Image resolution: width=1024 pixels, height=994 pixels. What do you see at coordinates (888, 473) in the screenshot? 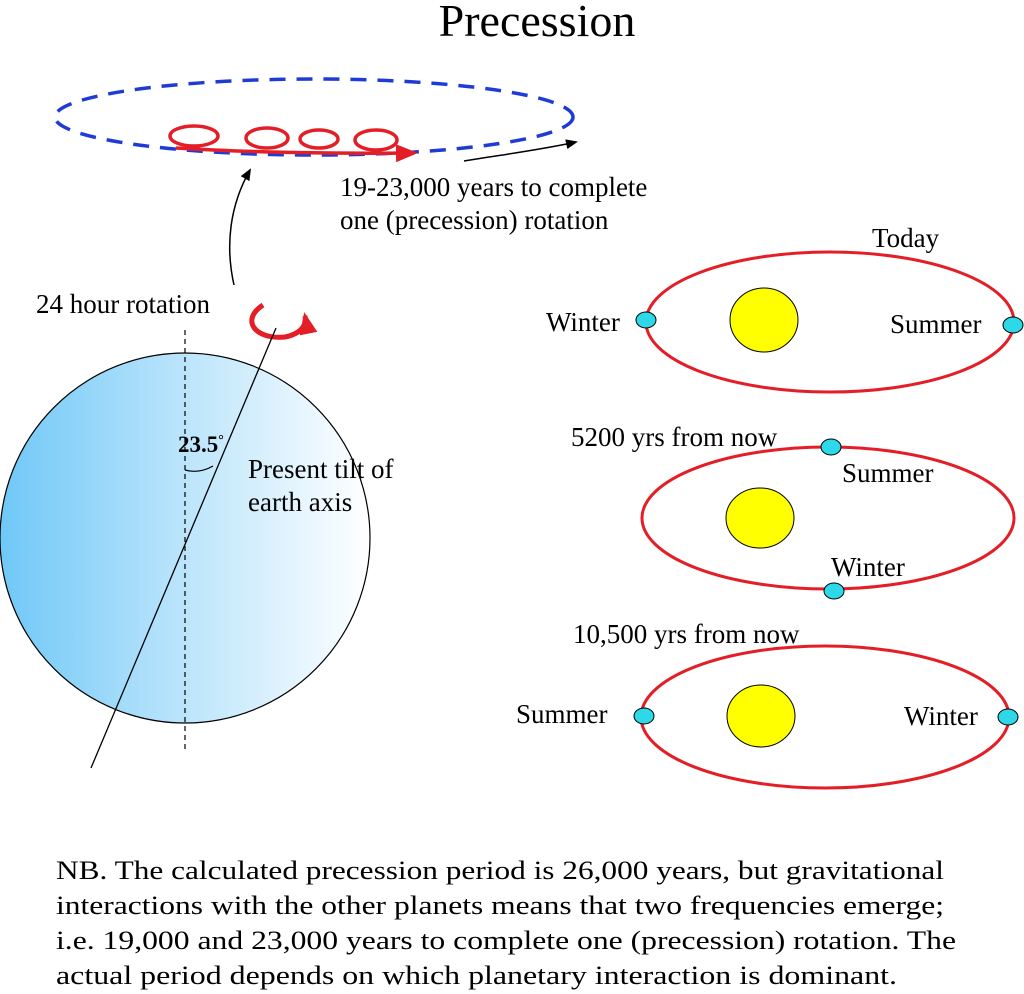
I see `orbit-5200-summer-label: Summer` at bounding box center [888, 473].